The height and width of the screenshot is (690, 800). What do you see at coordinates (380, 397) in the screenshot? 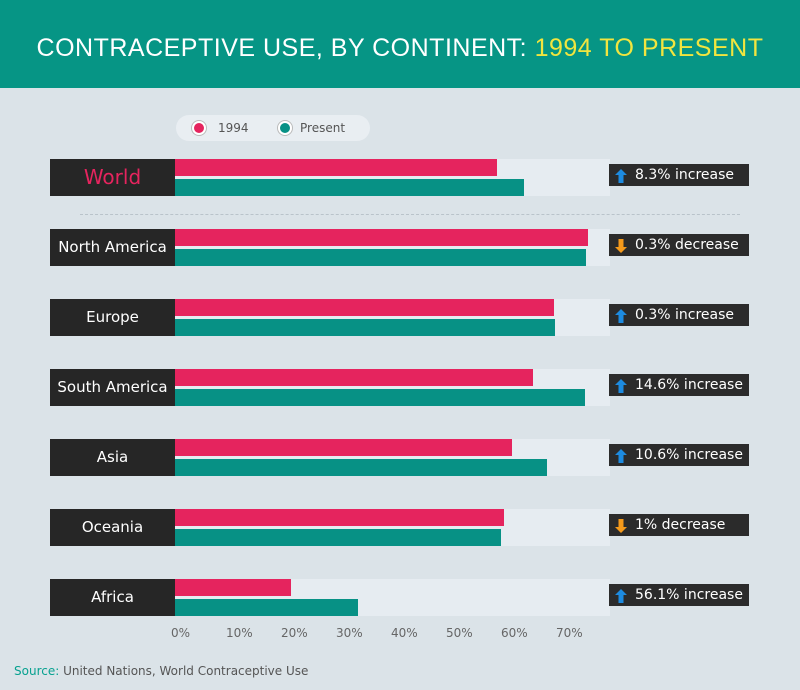
I see `bar-present-south-america` at bounding box center [380, 397].